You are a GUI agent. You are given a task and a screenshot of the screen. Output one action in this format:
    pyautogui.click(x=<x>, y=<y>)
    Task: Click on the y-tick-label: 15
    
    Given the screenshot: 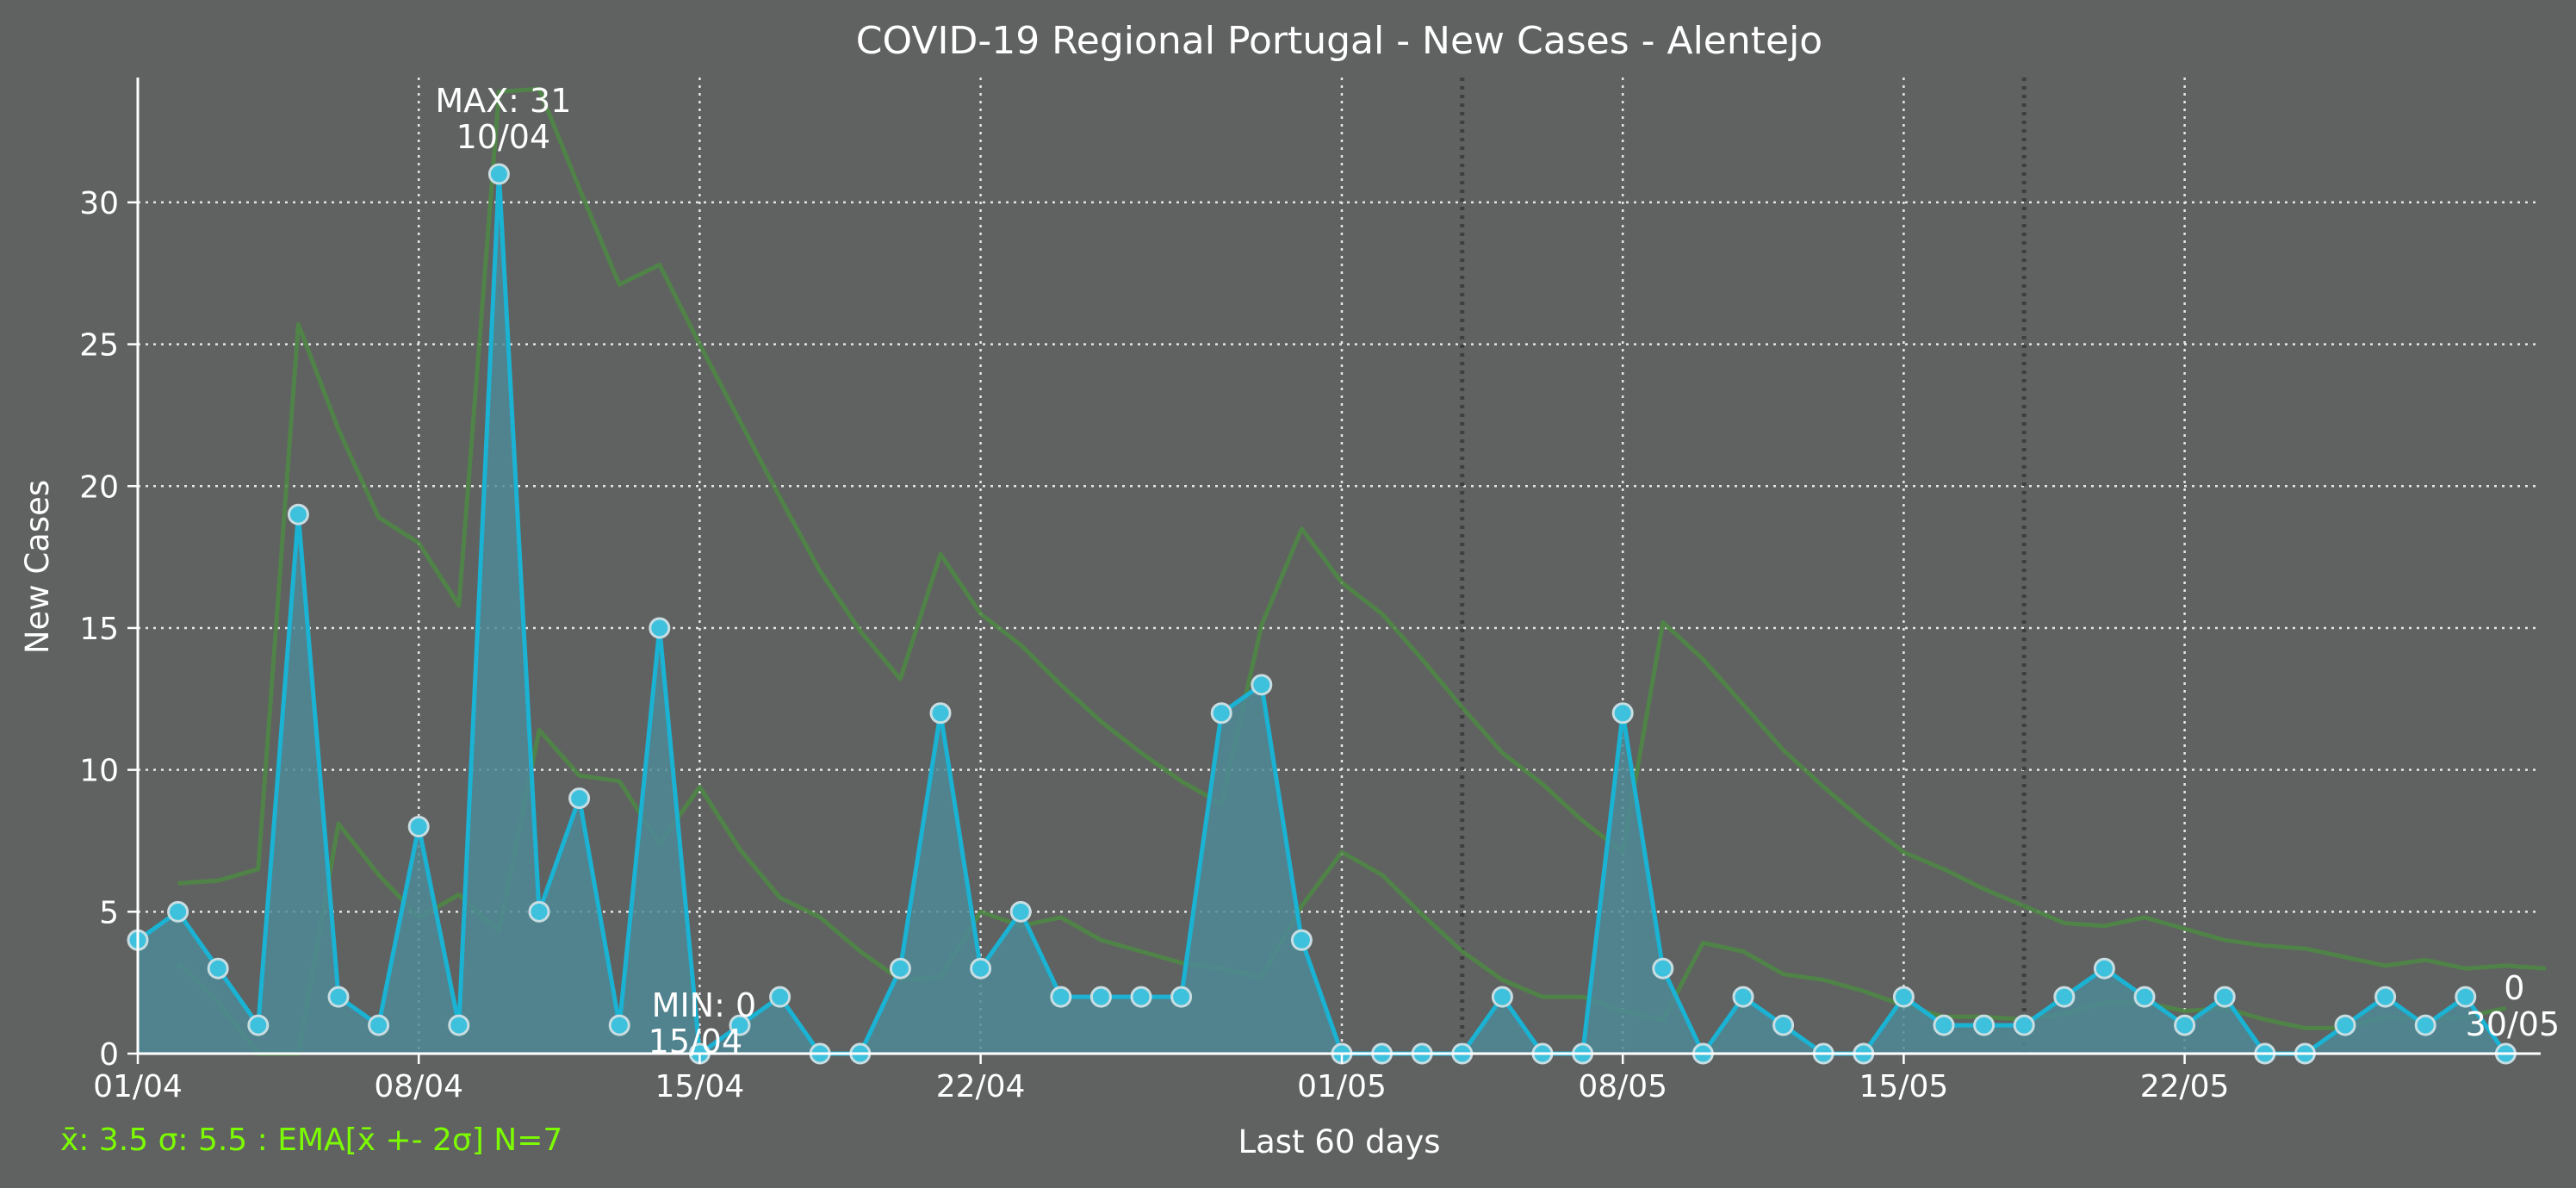 What is the action you would take?
    pyautogui.click(x=99, y=629)
    